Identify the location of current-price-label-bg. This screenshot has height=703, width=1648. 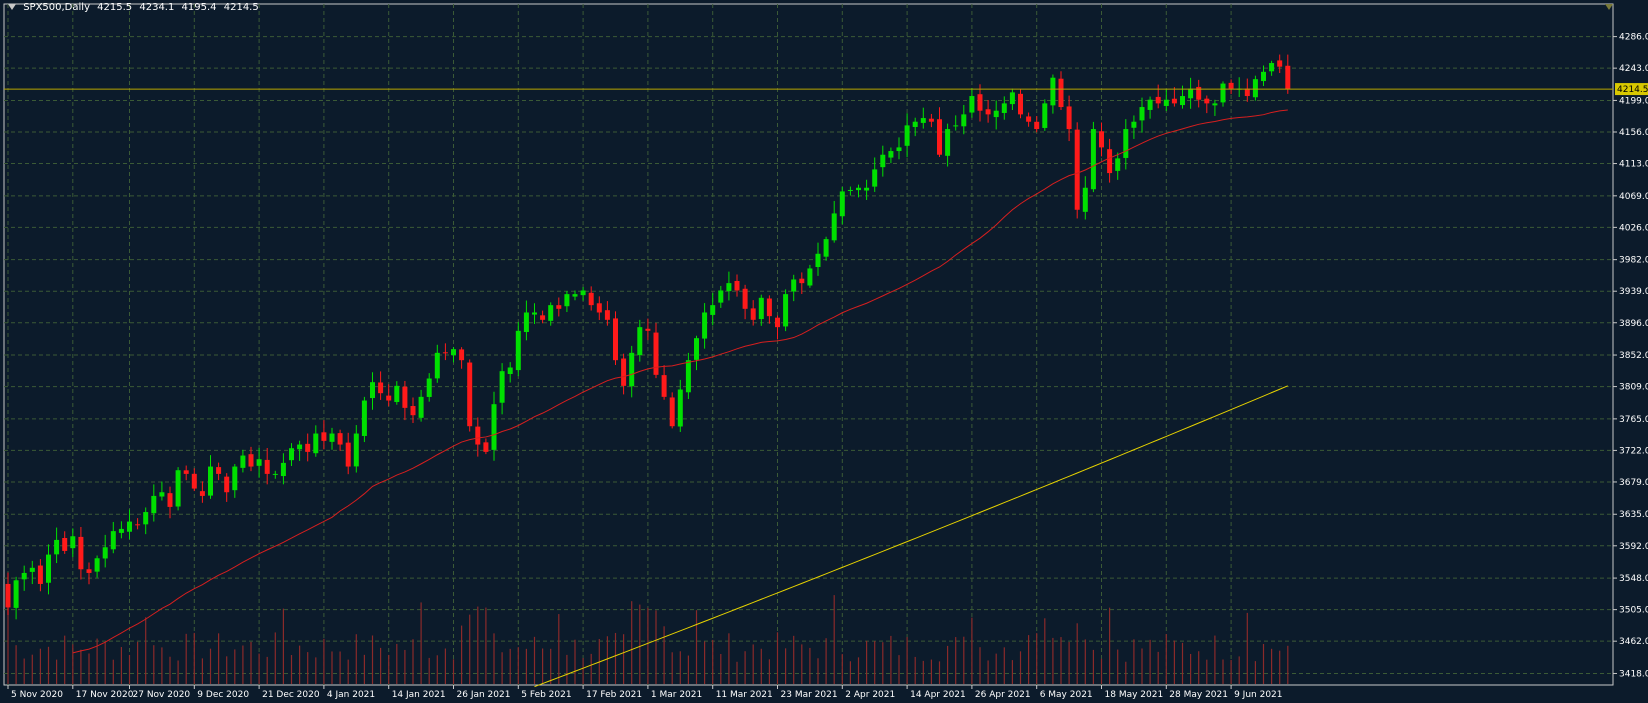
(1631, 89).